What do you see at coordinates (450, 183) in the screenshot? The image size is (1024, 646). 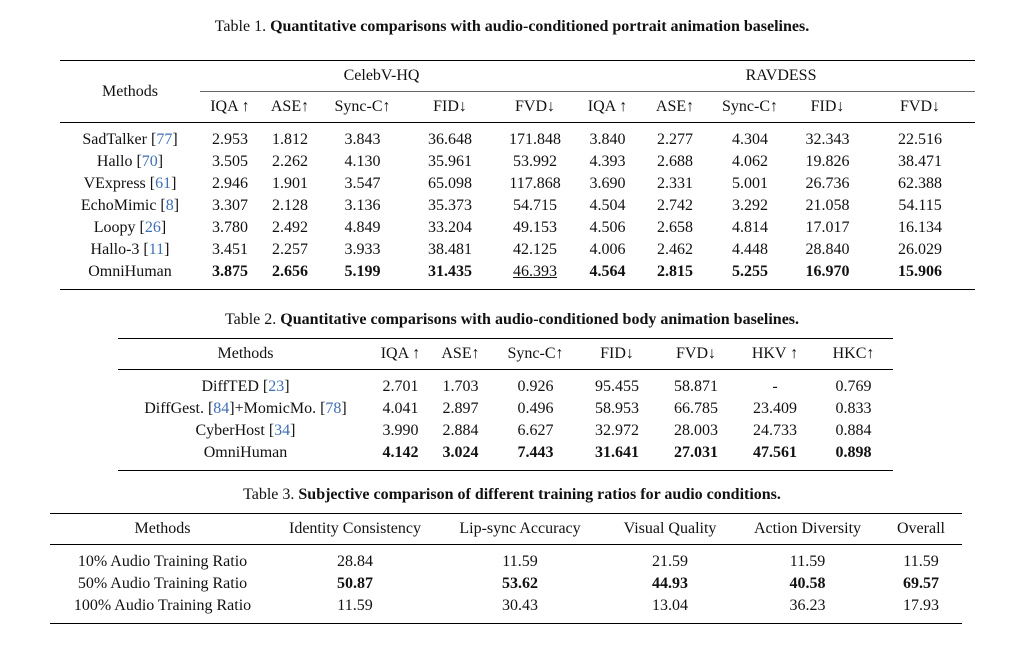 I see `value-cell: 65.098` at bounding box center [450, 183].